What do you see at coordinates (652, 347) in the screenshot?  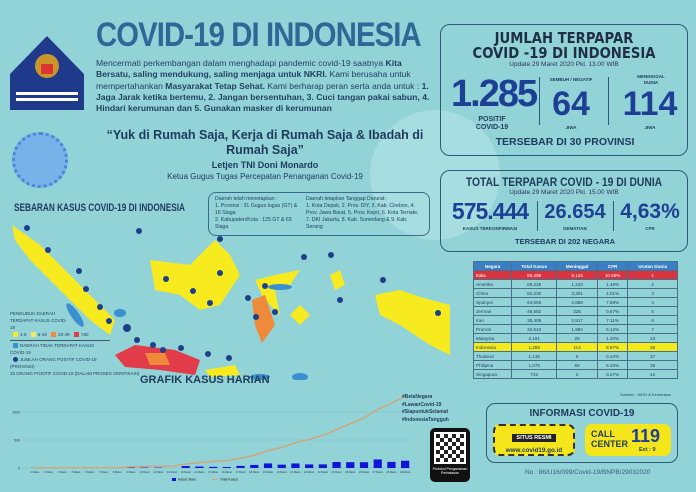 I see `table-cell: 36` at bounding box center [652, 347].